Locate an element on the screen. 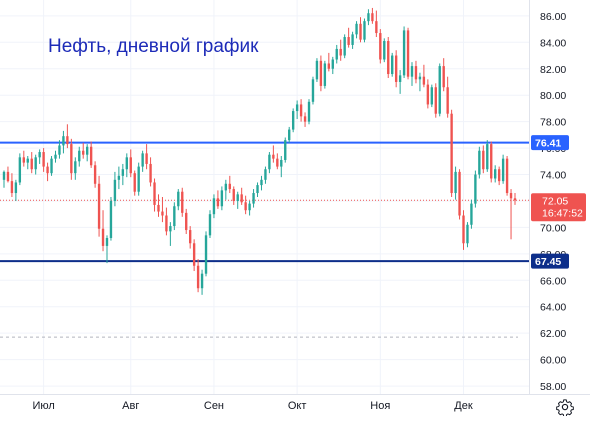  y-tick-label: 66.00 is located at coordinates (553, 281).